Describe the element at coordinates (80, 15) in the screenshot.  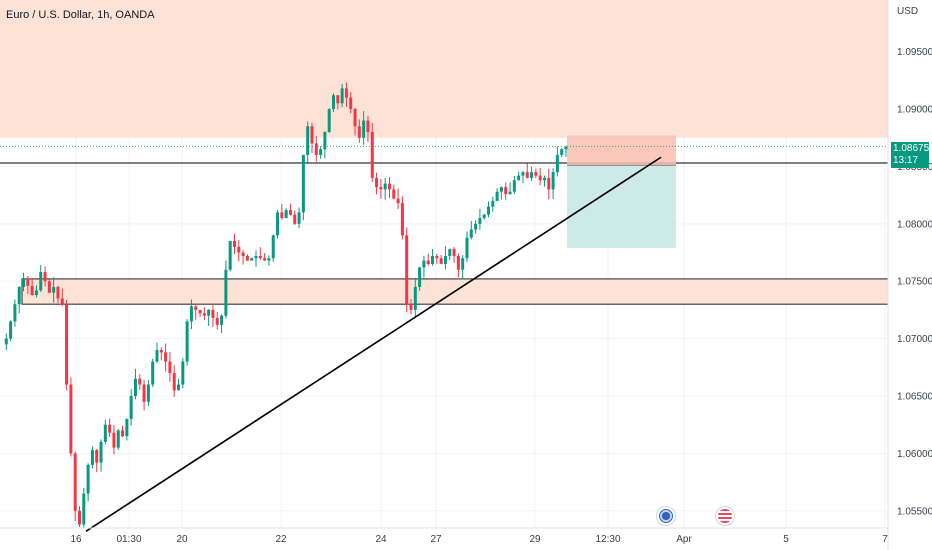
I see `symbol-title: Euro / U.S. Dollar, 1h, OANDA` at that location.